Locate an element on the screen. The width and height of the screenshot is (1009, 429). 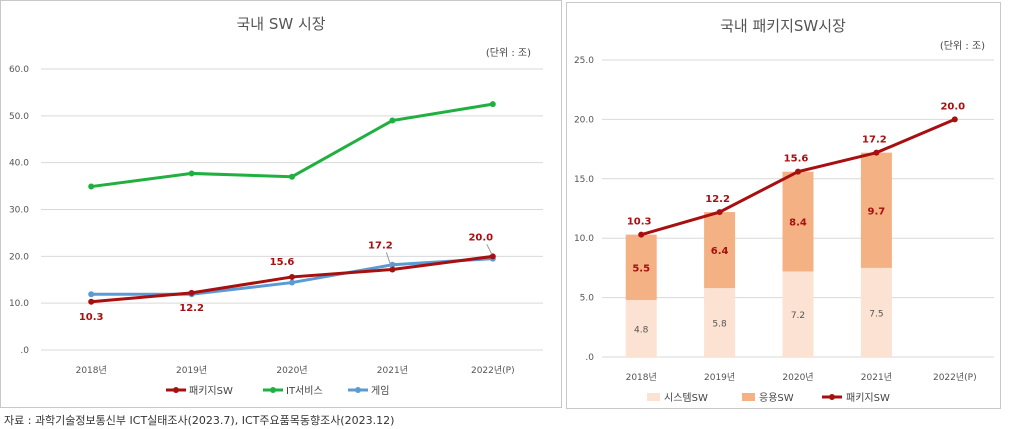
y-tick-label: 30.0 is located at coordinates (19, 211).